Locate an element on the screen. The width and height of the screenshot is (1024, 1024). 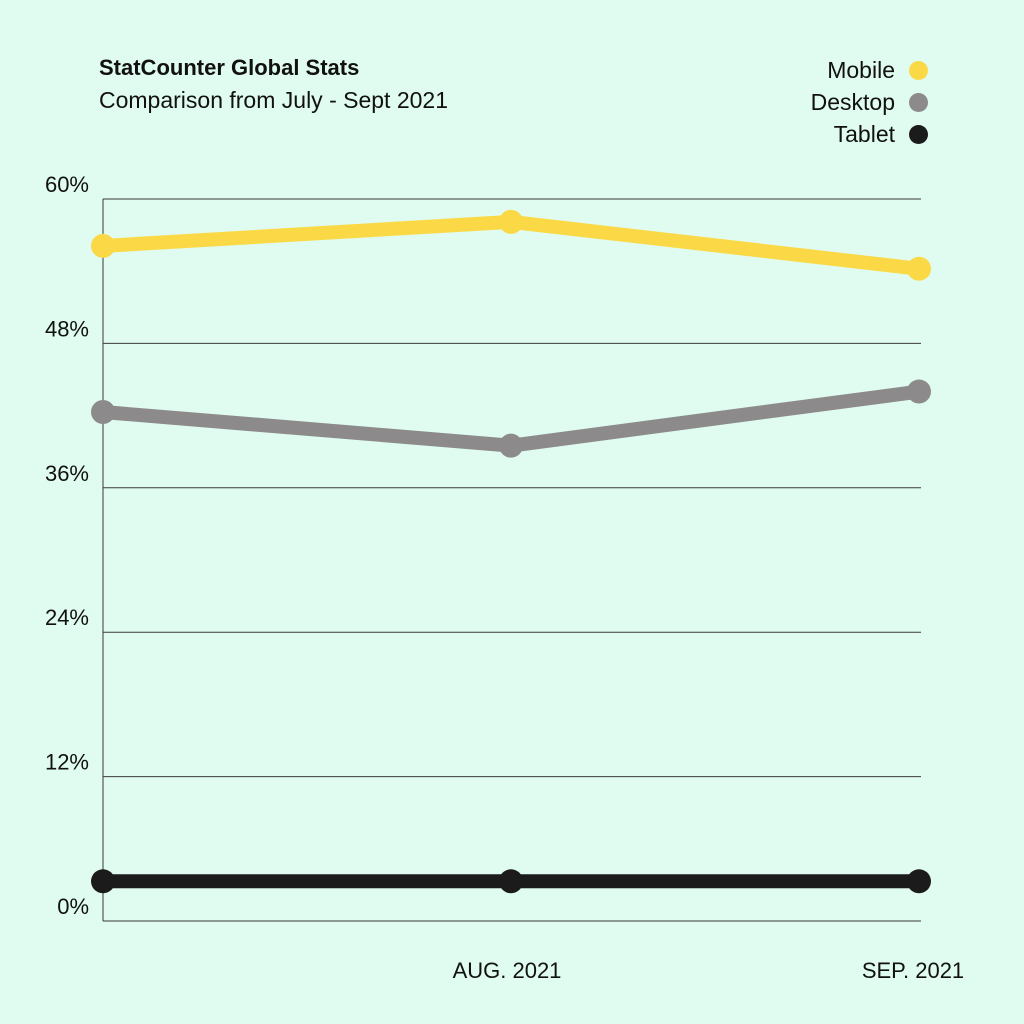
legend-label-tablet: Tablet is located at coordinates (864, 133).